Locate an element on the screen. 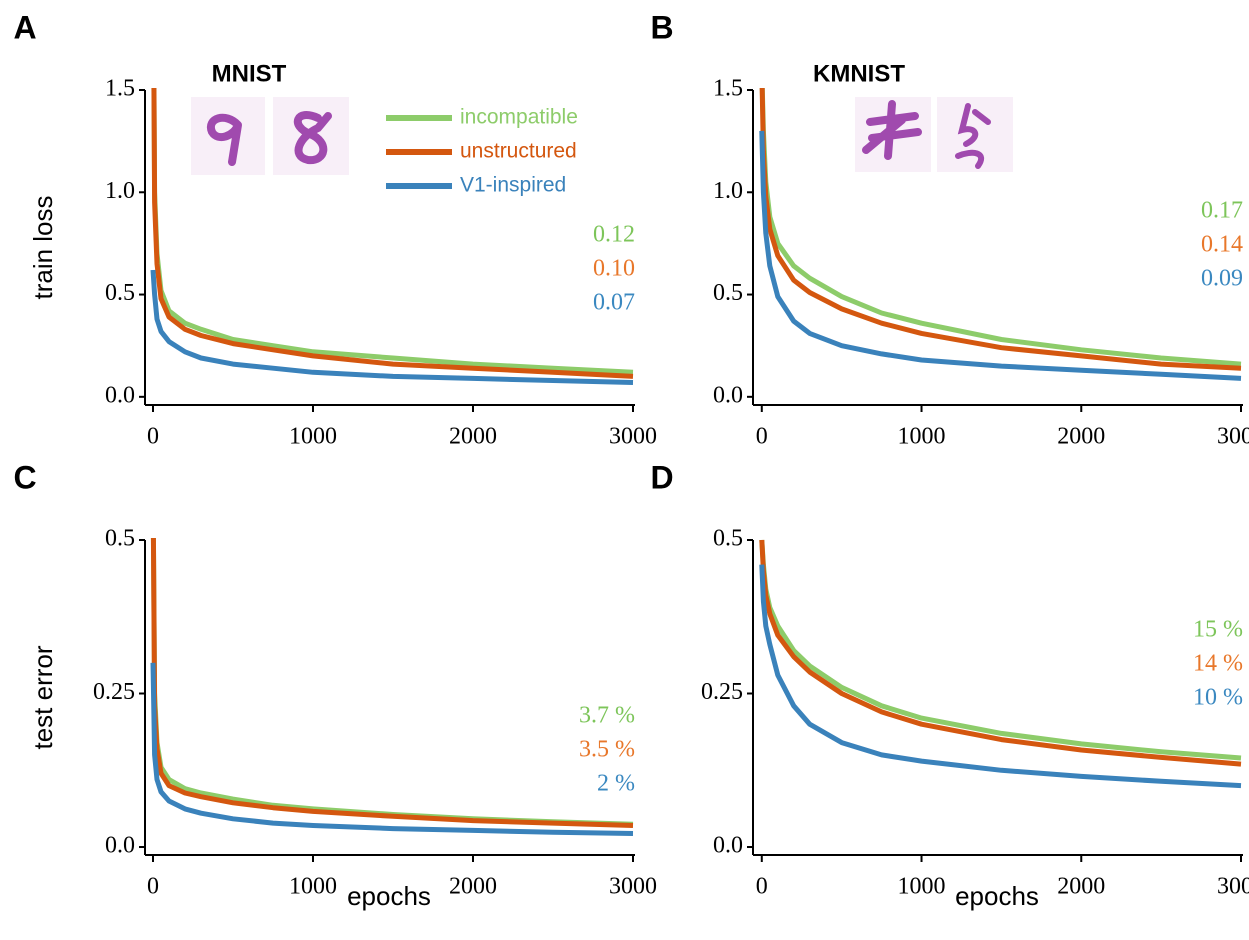  y-axis-label: train loss is located at coordinates (43, 247).